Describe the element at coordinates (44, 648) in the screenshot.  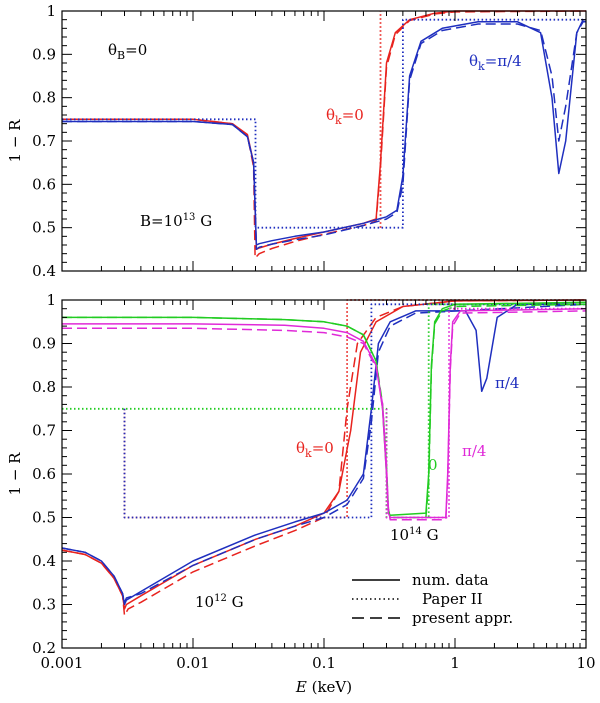
I see `bottom-y-tick-label: 0.2` at that location.